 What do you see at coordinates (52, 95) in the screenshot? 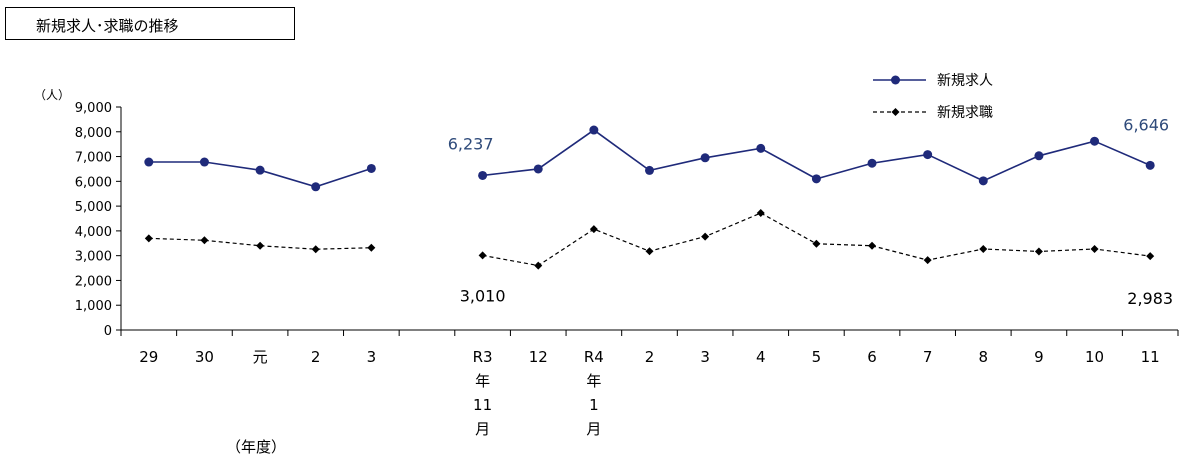
I see `y-unit-label: （人）` at bounding box center [52, 95].